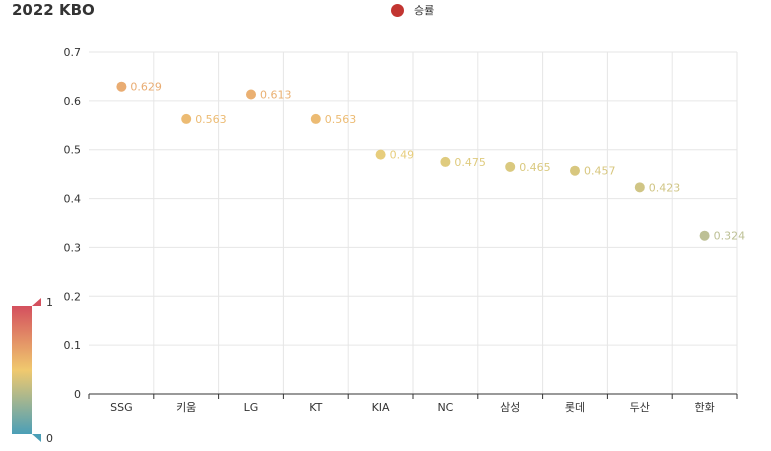 The image size is (771, 451). What do you see at coordinates (402, 155) in the screenshot?
I see `data-label: 0.49` at bounding box center [402, 155].